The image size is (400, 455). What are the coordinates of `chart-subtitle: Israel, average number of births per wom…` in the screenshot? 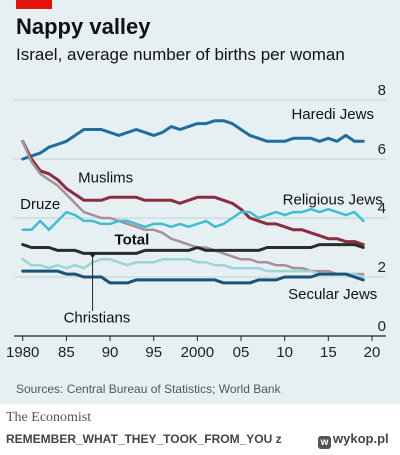 It's located at (180, 54).